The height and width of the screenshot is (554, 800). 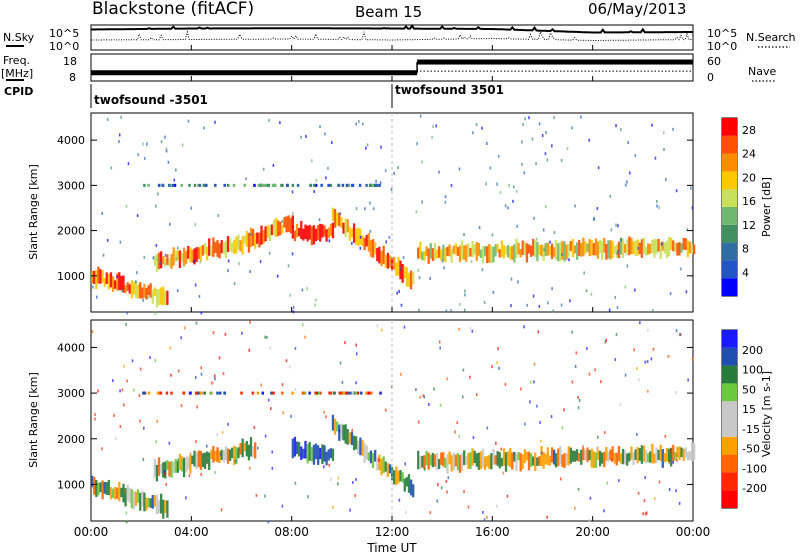 I want to click on x-tick-label: 20:00, so click(x=592, y=532).